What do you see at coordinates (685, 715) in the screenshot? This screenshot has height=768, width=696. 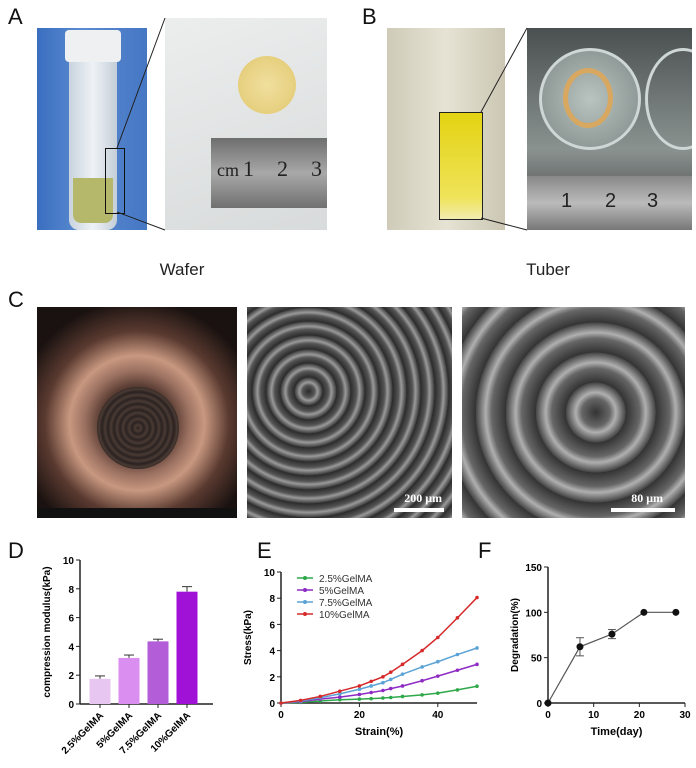 I see `degradation-chart-x-tick-label: 30` at bounding box center [685, 715].